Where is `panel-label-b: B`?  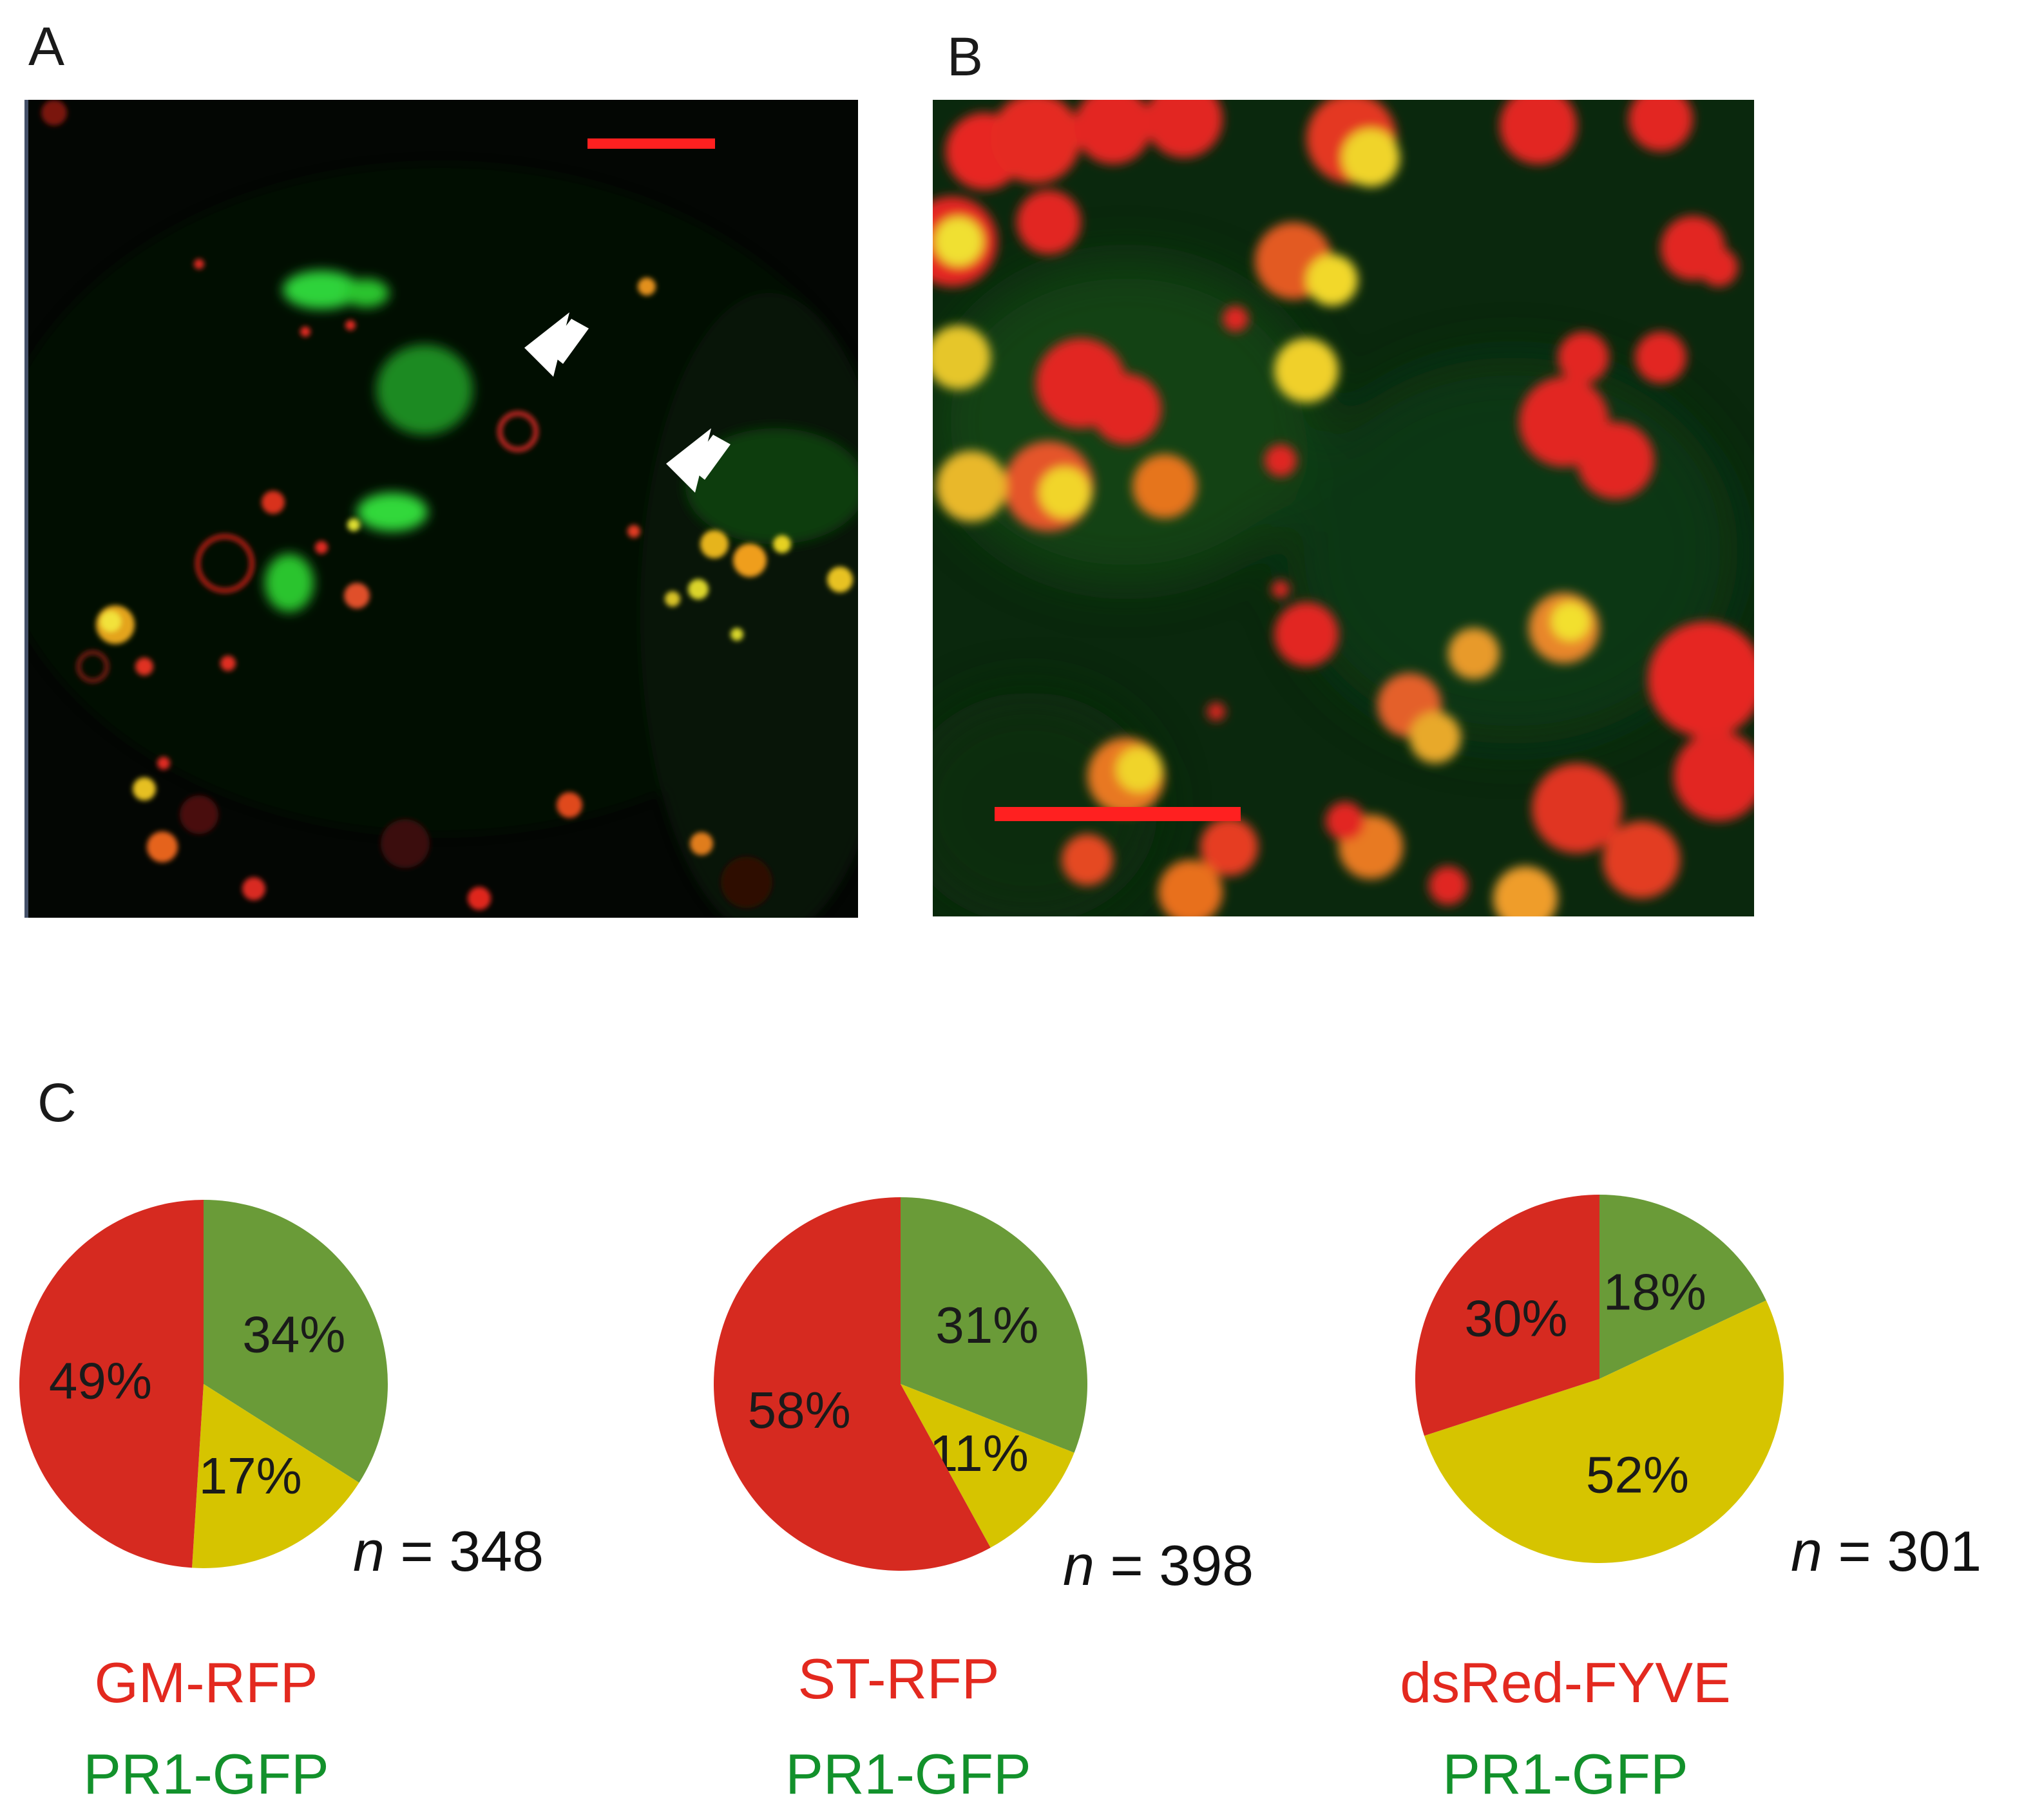
panel-label-b: B is located at coordinates (966, 57).